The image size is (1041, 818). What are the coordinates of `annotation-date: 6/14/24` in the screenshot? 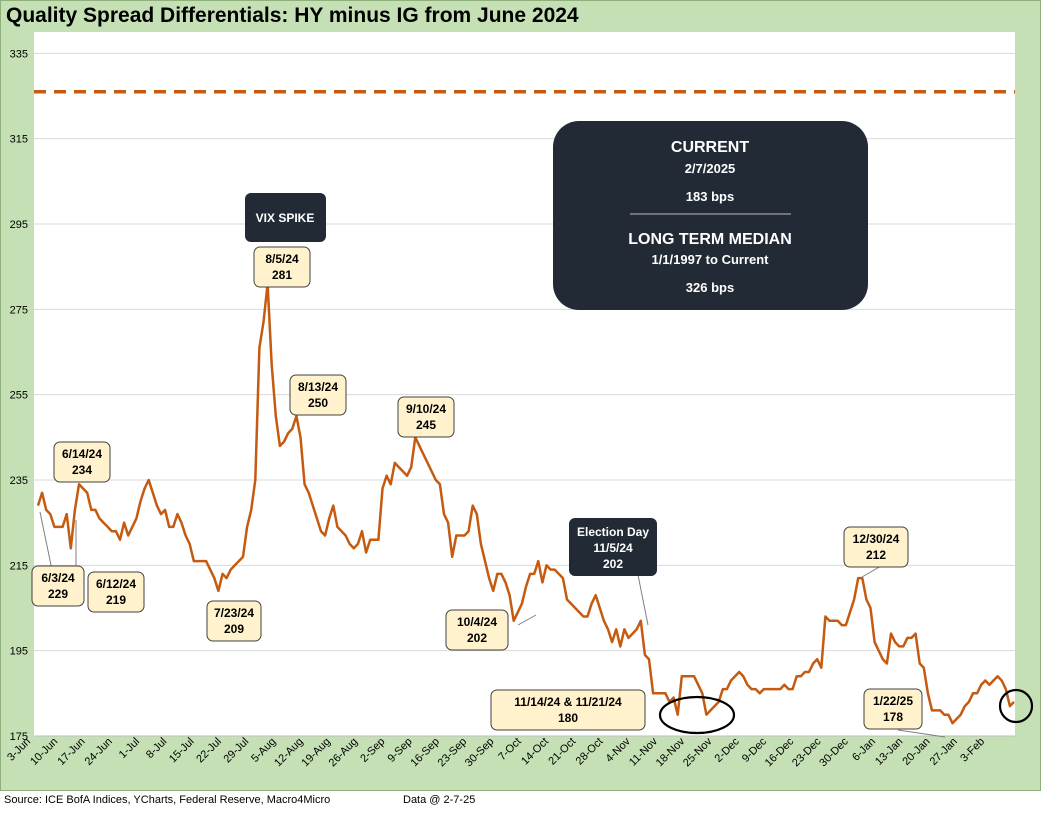 It's located at (82, 454).